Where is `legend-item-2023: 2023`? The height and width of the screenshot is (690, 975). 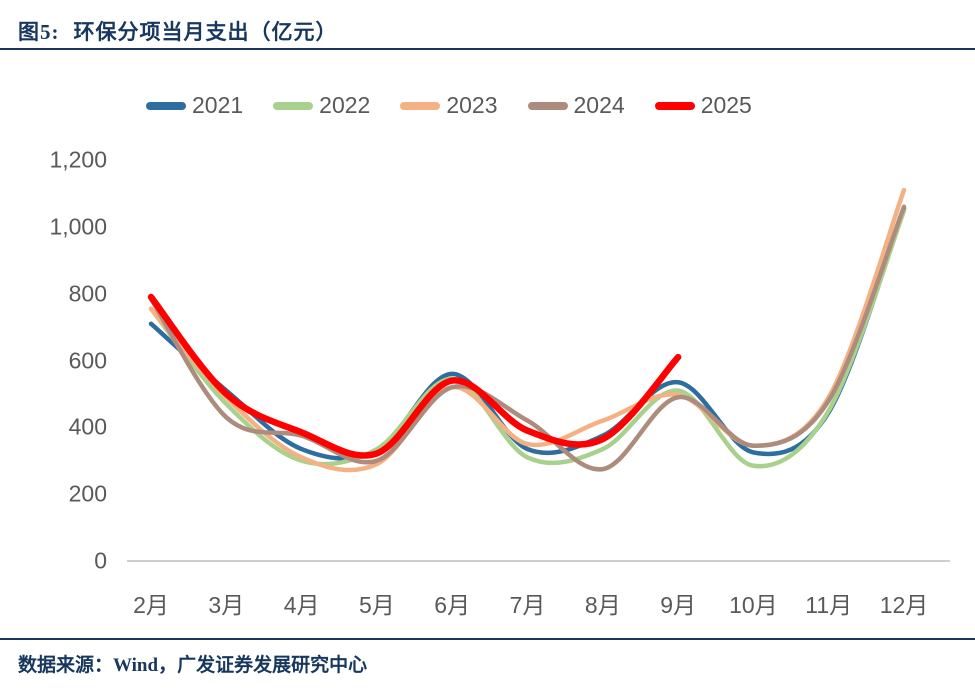 legend-item-2023: 2023 is located at coordinates (449, 105).